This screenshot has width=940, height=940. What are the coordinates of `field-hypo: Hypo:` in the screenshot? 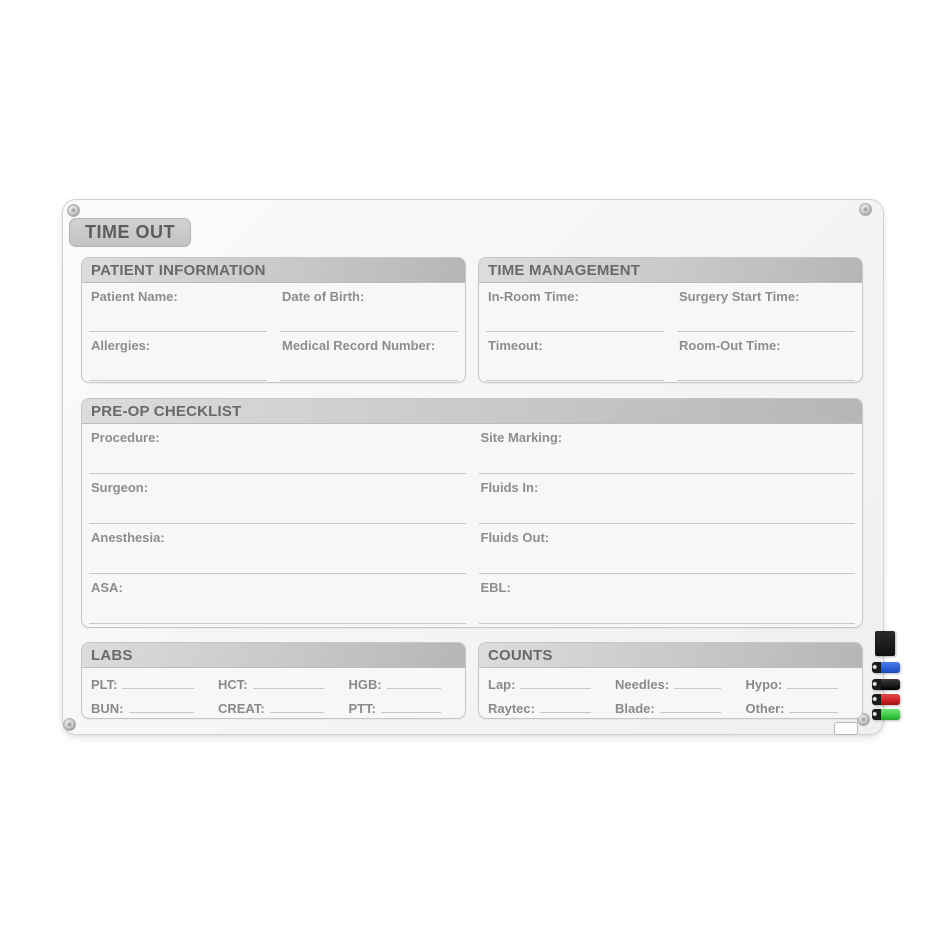 It's located at (797, 683).